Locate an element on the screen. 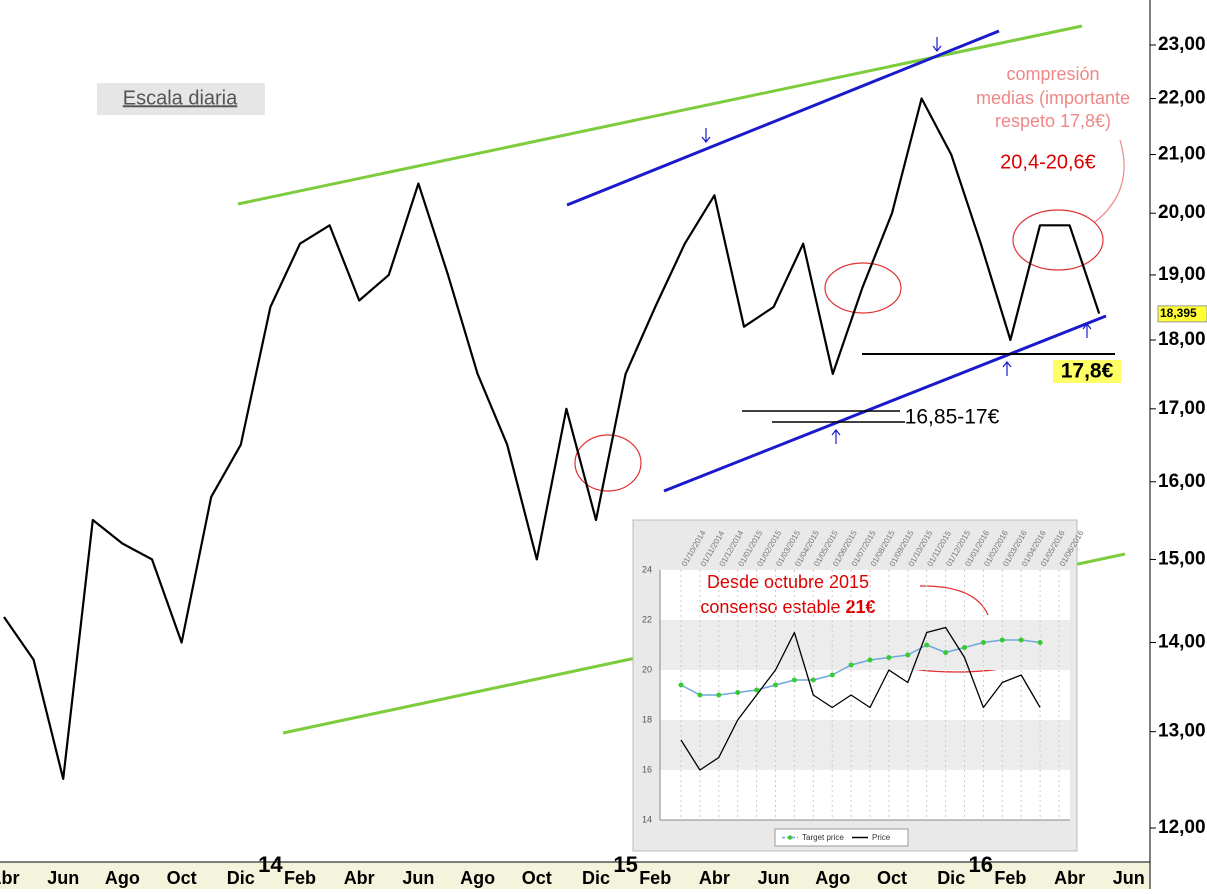 The height and width of the screenshot is (894, 1207). y-tick-label: 20,00 is located at coordinates (1182, 212).